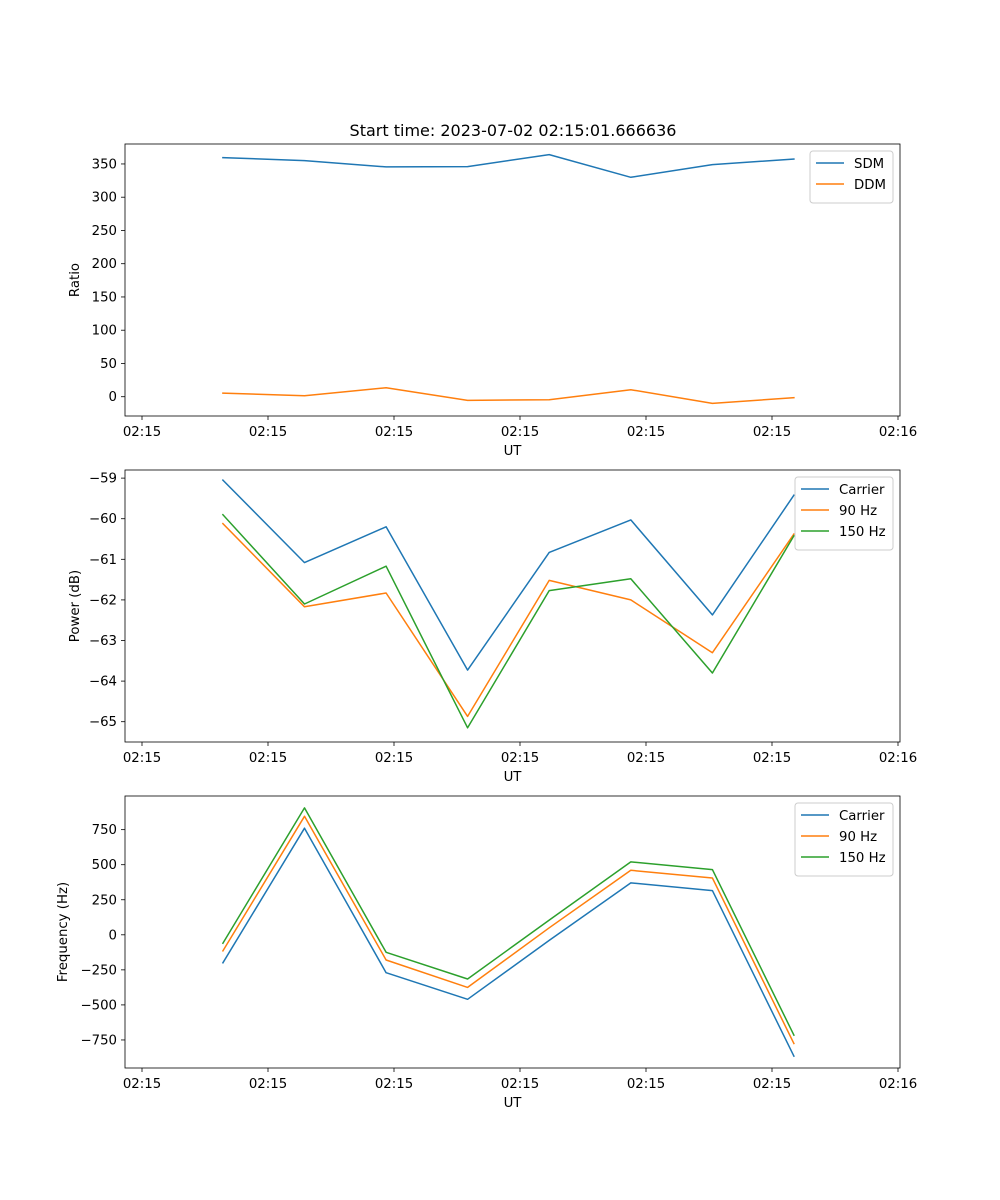 This screenshot has width=1000, height=1200. Describe the element at coordinates (104, 830) in the screenshot. I see `y-tick-label: 750` at that location.